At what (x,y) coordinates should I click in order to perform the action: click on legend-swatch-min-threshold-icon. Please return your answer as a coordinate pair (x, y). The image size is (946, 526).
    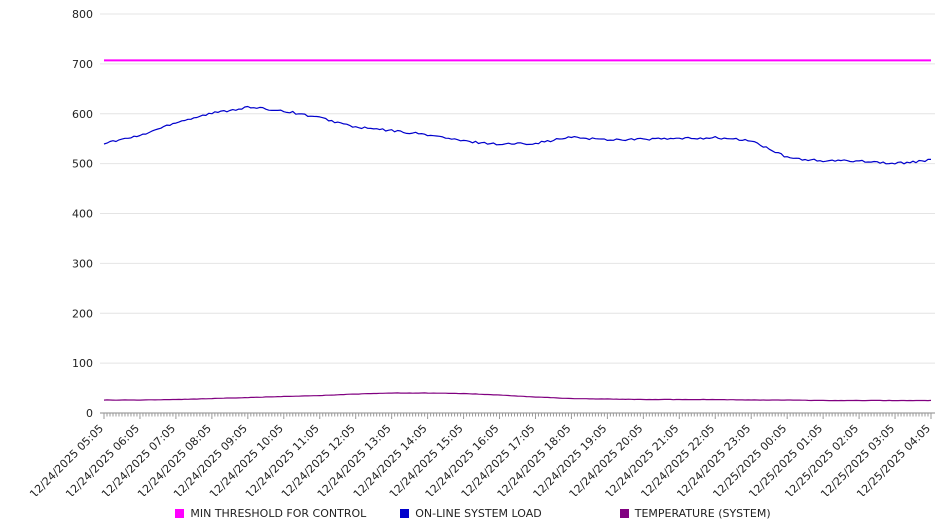
    Looking at the image, I should click on (180, 513).